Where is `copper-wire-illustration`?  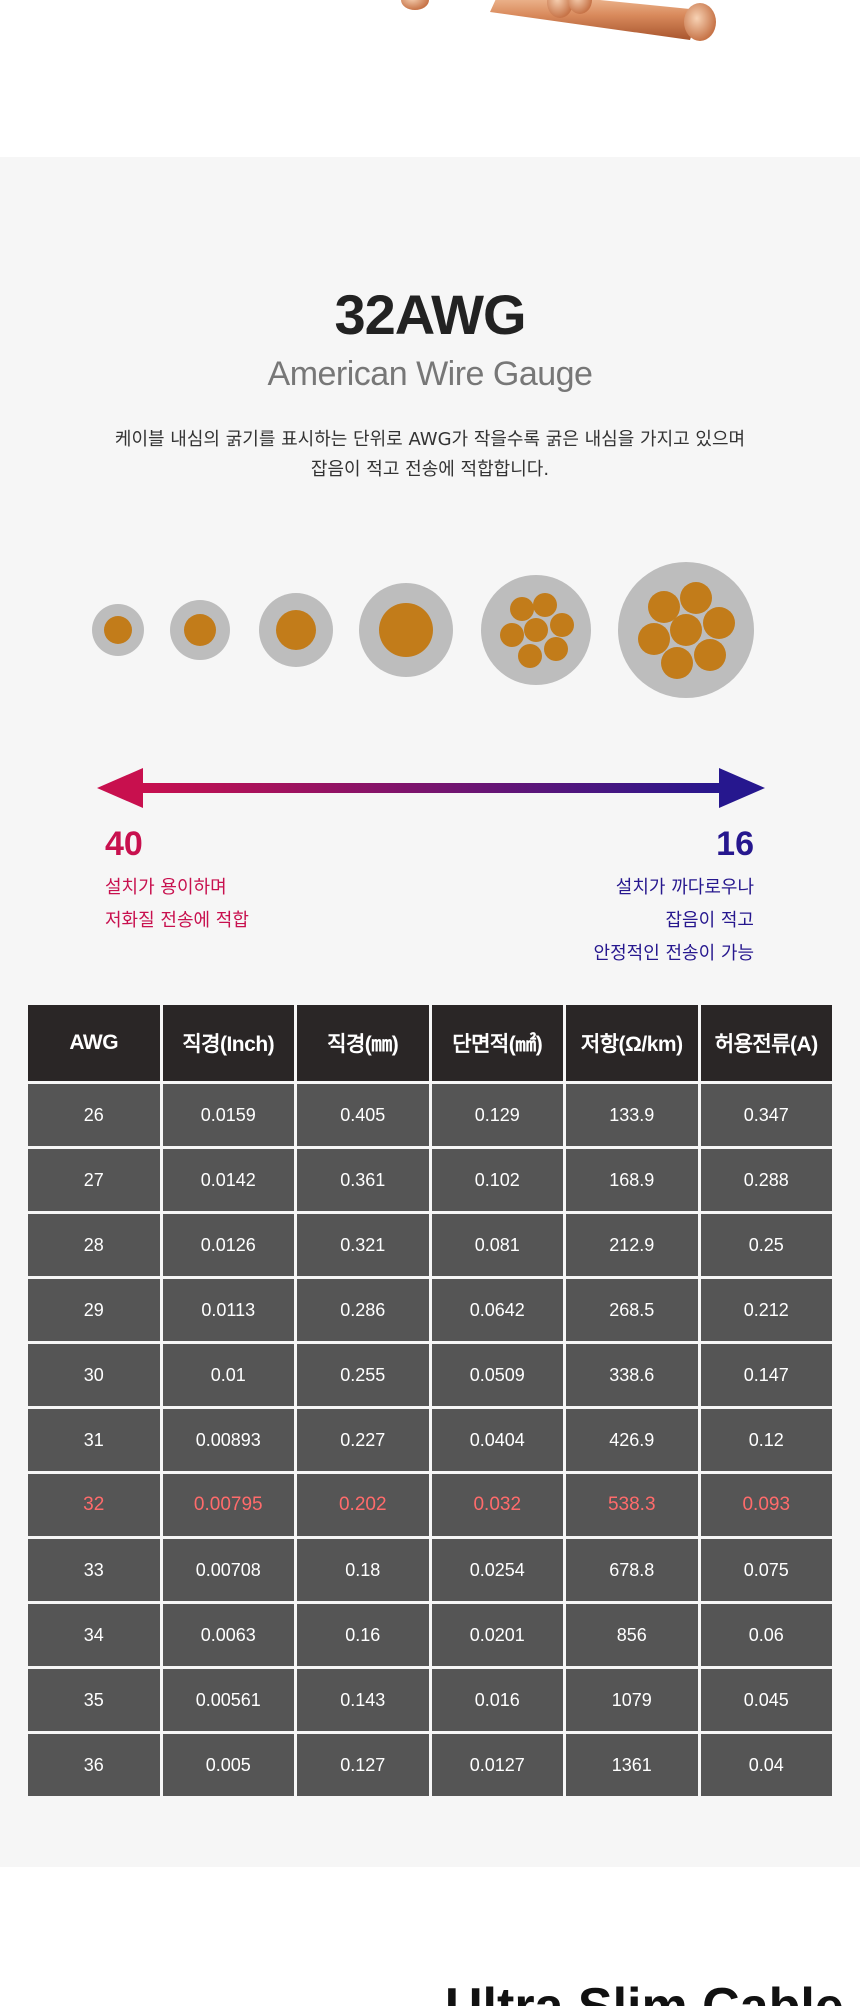 copper-wire-illustration is located at coordinates (558, 20).